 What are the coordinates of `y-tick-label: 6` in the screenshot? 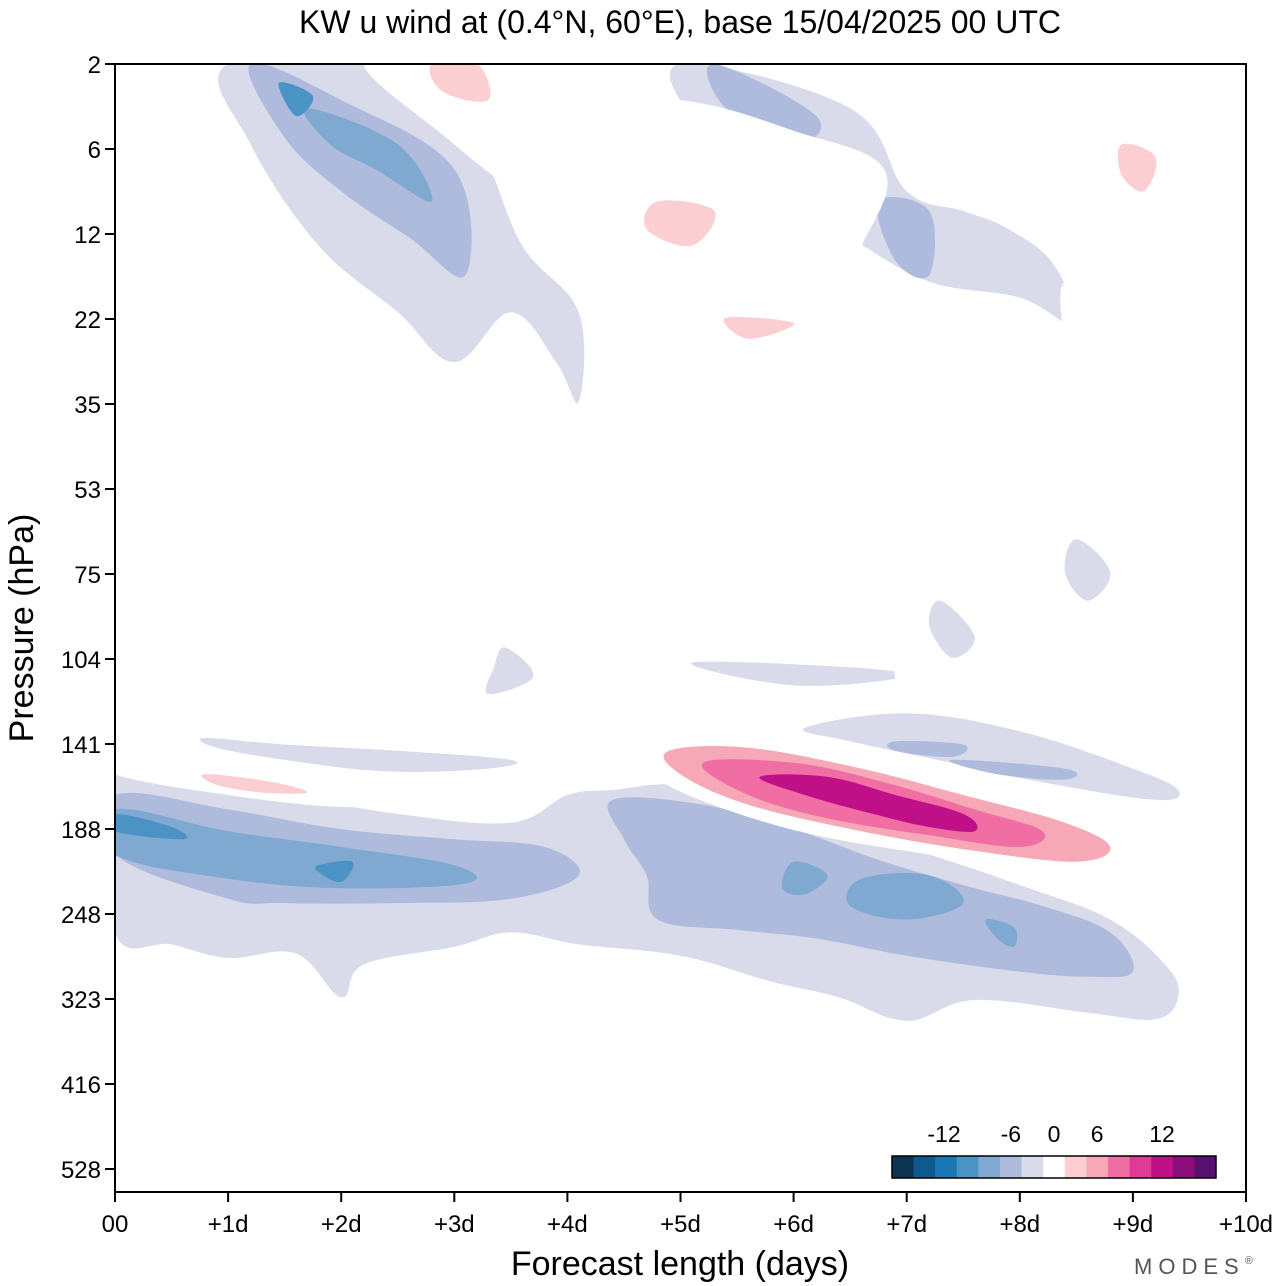 It's located at (94, 150).